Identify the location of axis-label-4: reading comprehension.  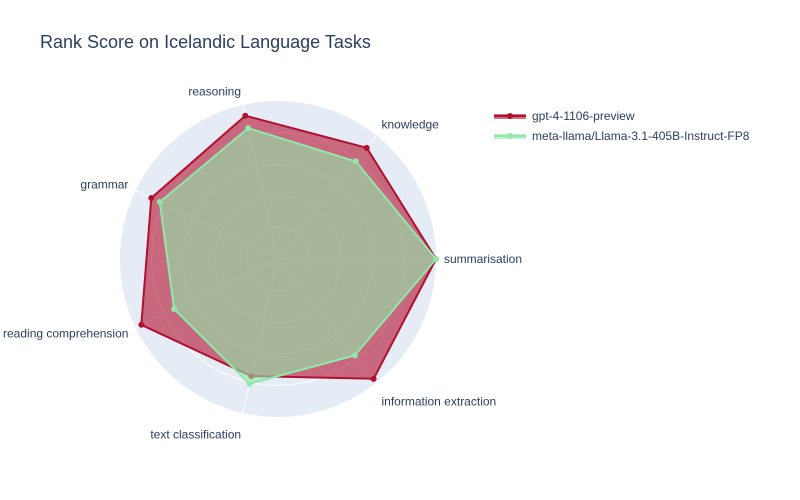
(65, 334).